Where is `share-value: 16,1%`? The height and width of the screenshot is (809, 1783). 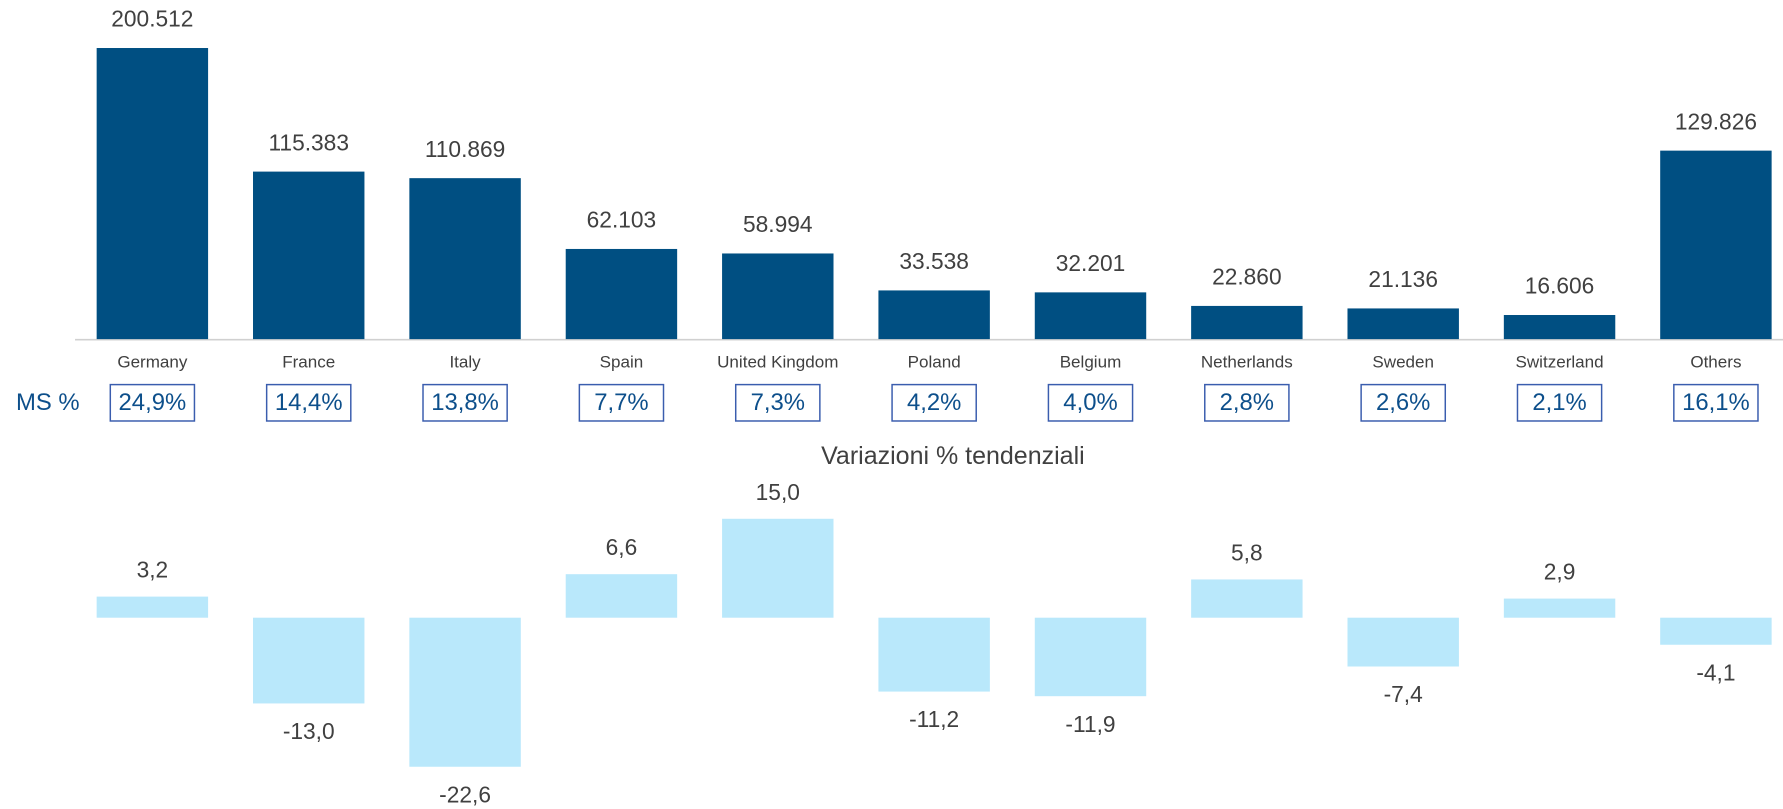 share-value: 16,1% is located at coordinates (1716, 402).